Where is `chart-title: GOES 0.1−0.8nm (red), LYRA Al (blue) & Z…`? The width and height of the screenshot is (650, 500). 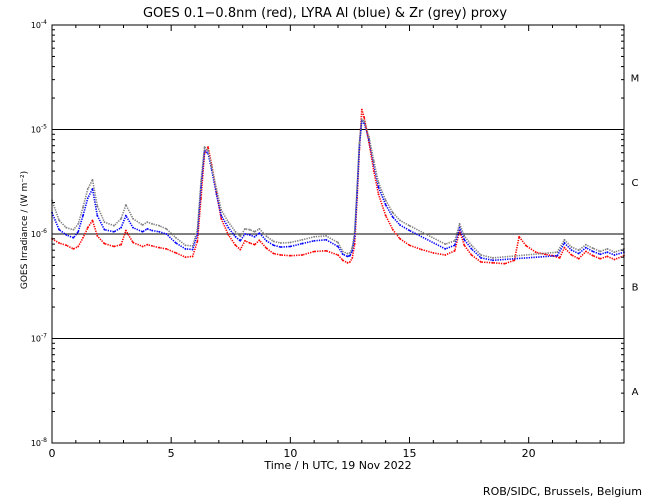
chart-title: GOES 0.1−0.8nm (red), LYRA Al (blue) & Z… is located at coordinates (325, 13).